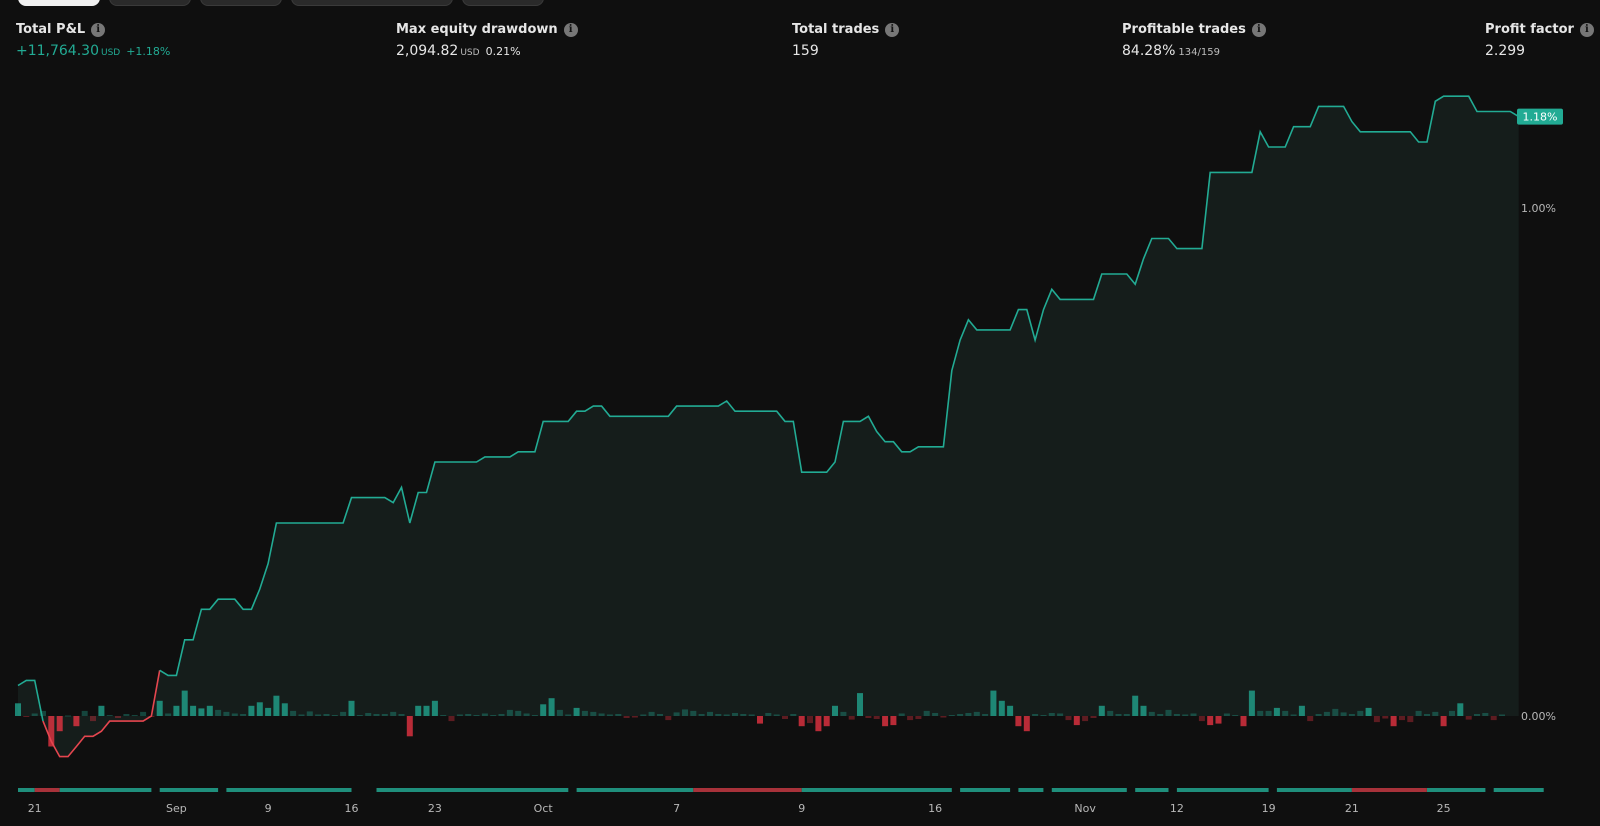 Image resolution: width=1600 pixels, height=826 pixels. I want to click on x-tick-label: 9, so click(268, 808).